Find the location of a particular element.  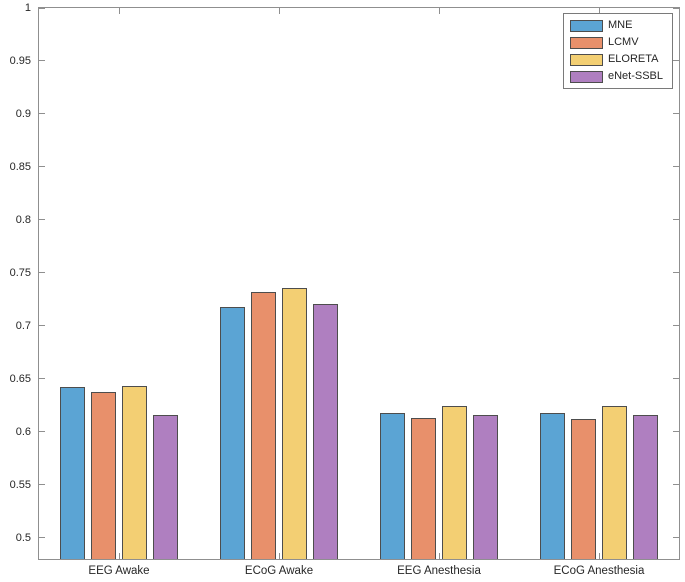

legend-label: ELORETA is located at coordinates (633, 59).